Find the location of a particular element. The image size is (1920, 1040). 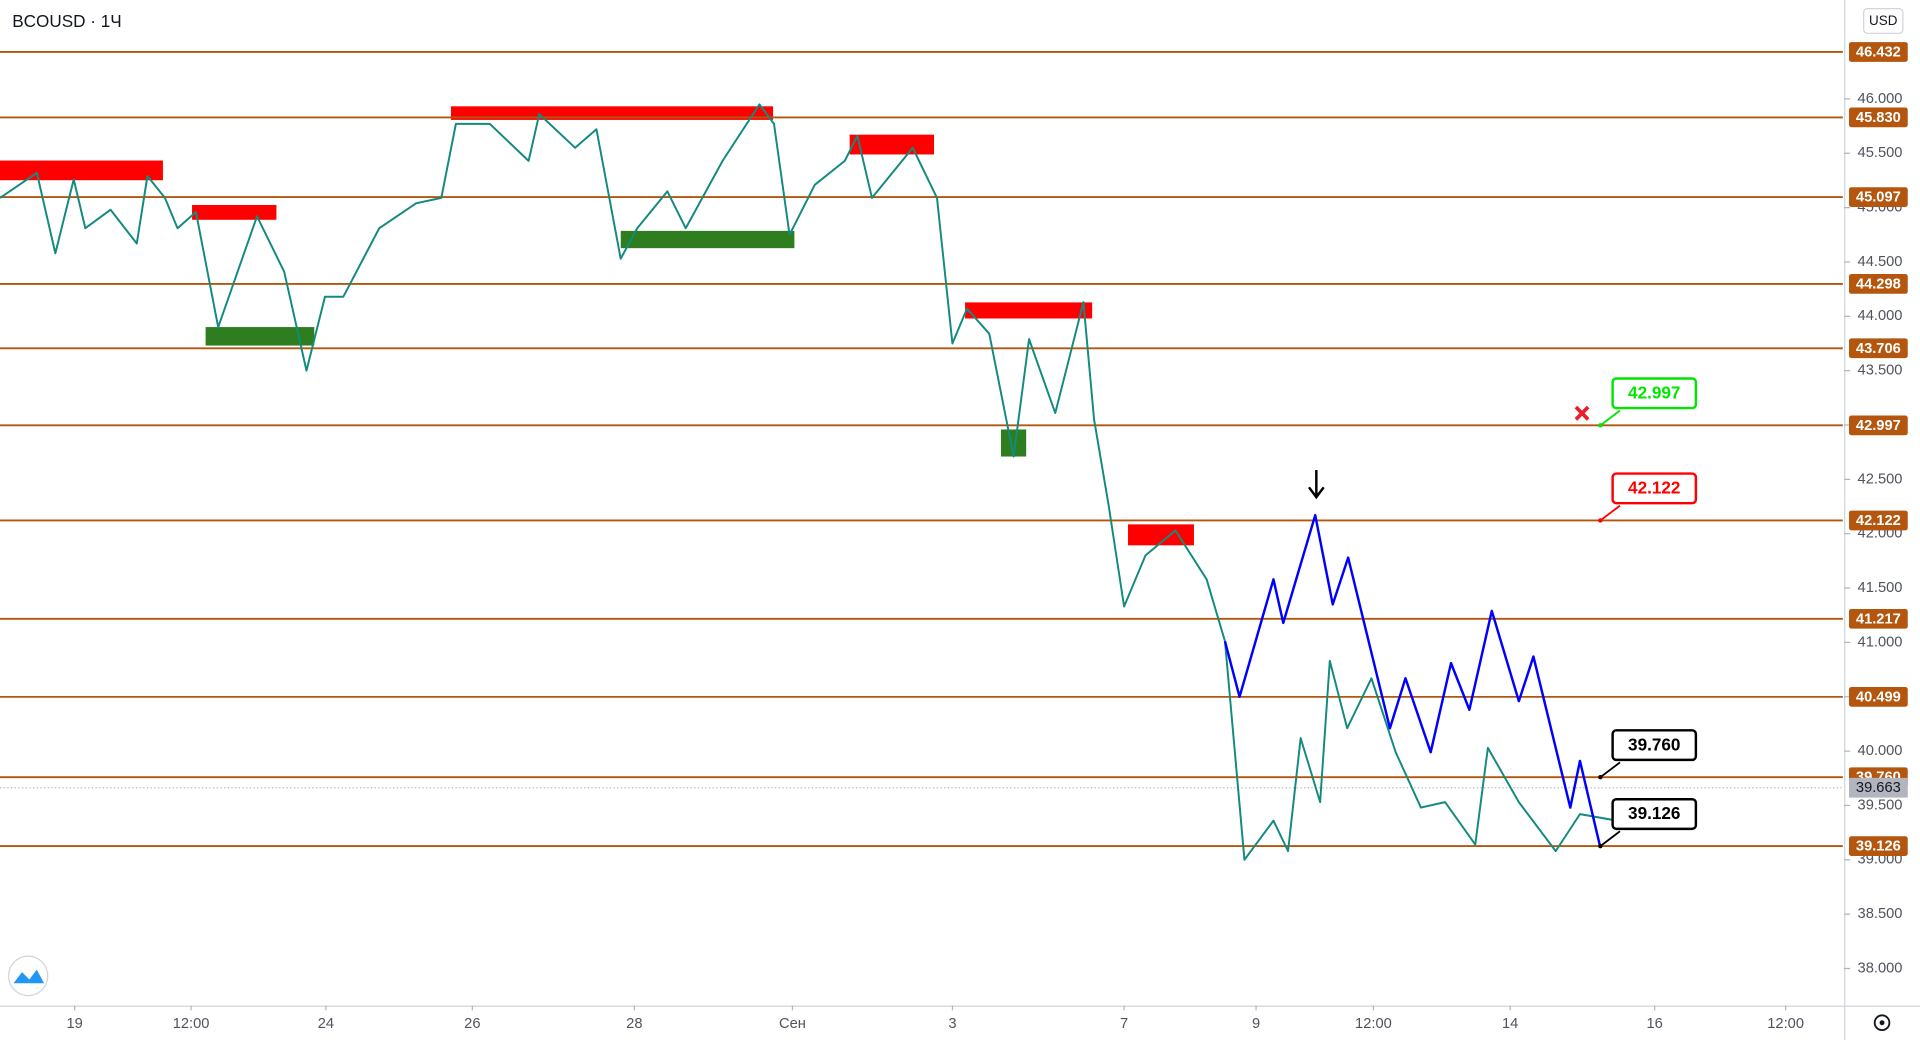

x-tick-label: 9 is located at coordinates (1256, 1024).